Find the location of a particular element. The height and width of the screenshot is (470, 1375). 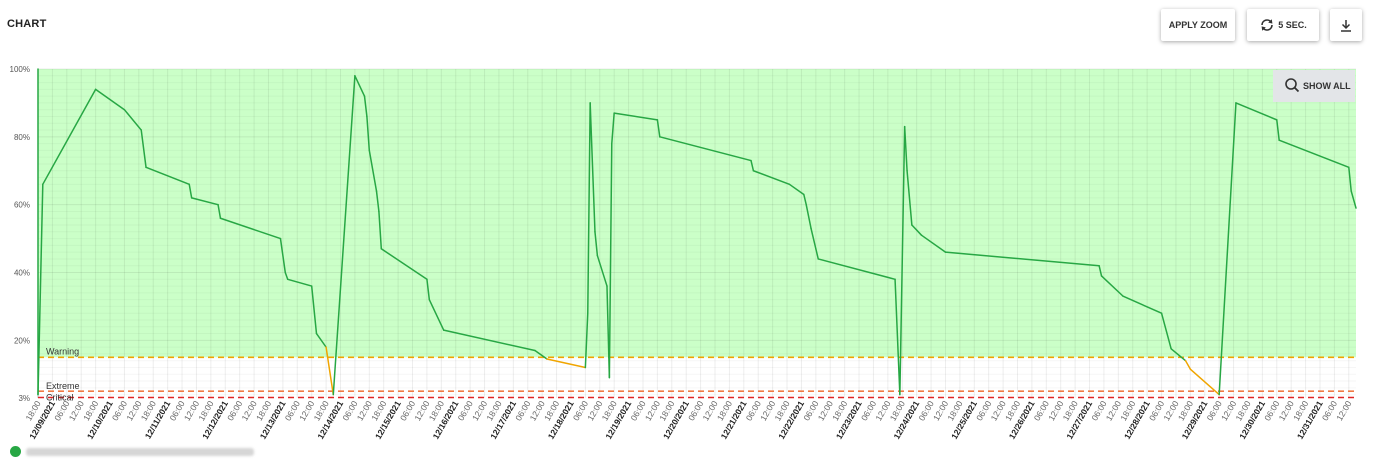

apply-zoom-label: APPLY ZOOM is located at coordinates (1198, 25).